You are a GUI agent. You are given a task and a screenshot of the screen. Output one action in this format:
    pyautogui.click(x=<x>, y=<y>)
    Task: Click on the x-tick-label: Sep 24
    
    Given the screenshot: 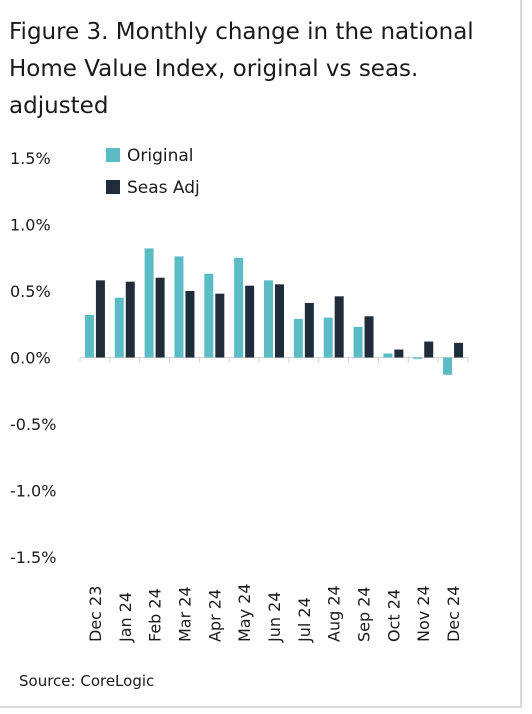 What is the action you would take?
    pyautogui.click(x=364, y=614)
    